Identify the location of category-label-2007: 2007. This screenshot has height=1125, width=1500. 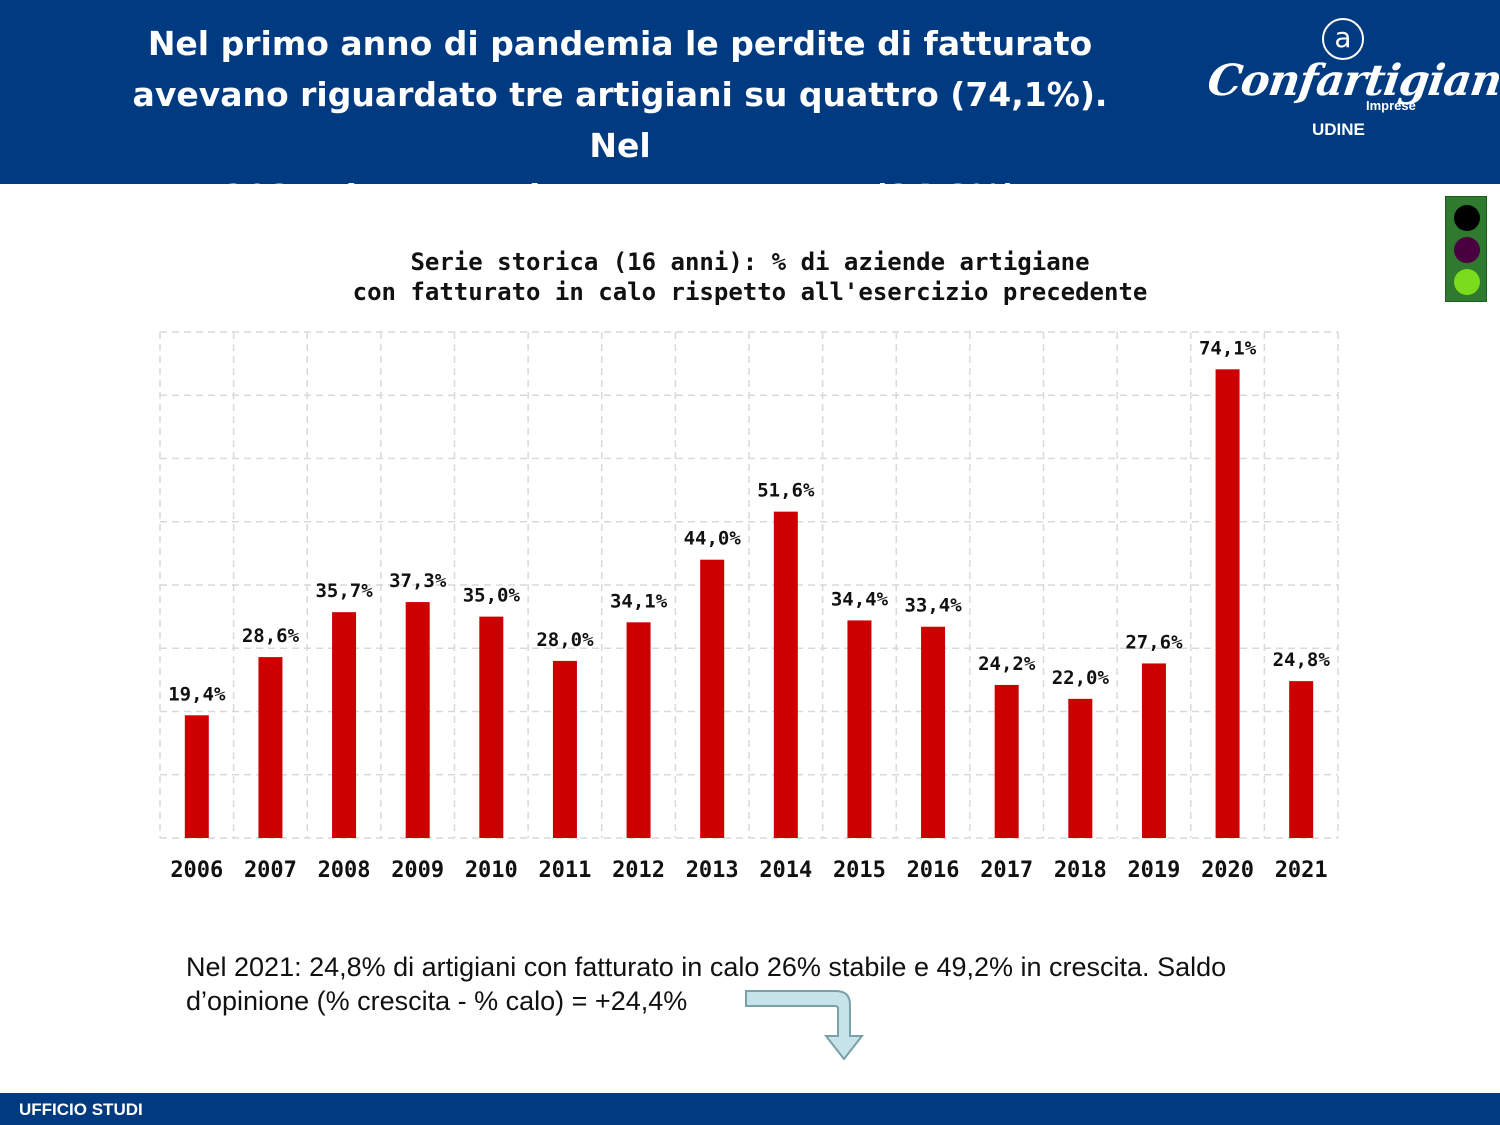
(270, 870).